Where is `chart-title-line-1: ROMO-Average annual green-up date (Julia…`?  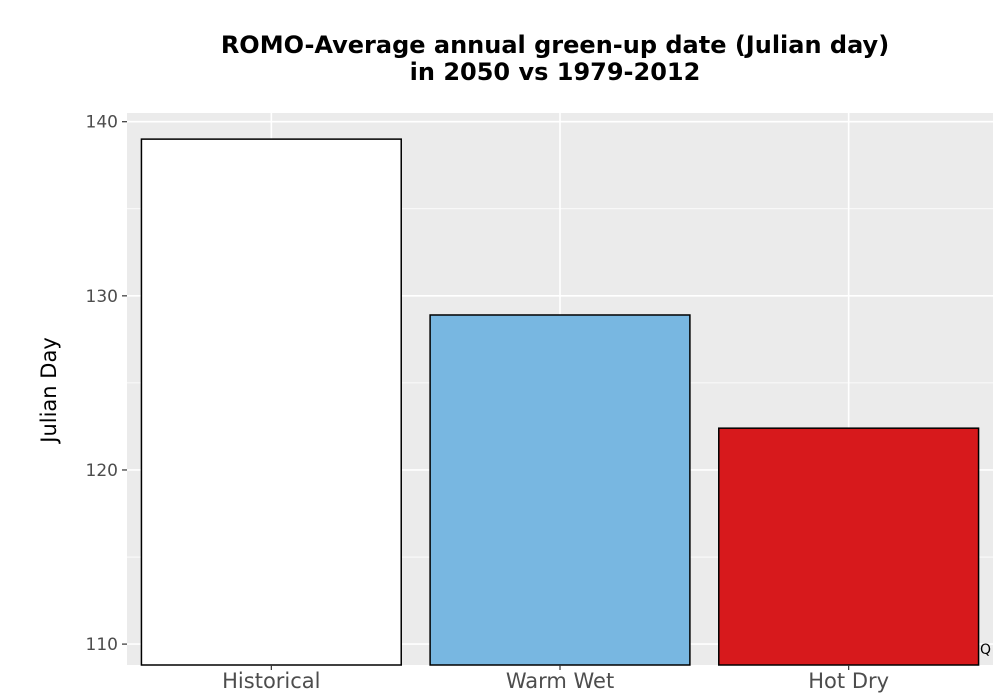 chart-title-line-1: ROMO-Average annual green-up date (Julia… is located at coordinates (555, 45).